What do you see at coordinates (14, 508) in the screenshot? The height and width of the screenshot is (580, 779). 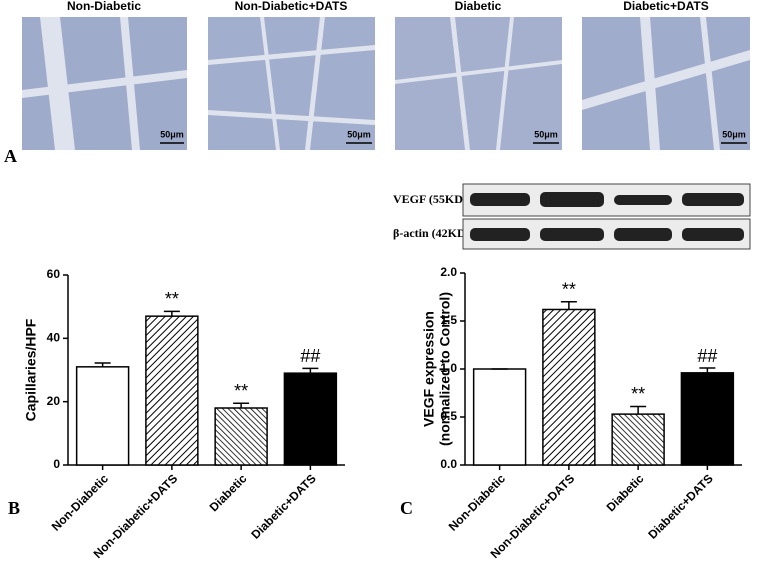 I see `panel-letter: B` at bounding box center [14, 508].